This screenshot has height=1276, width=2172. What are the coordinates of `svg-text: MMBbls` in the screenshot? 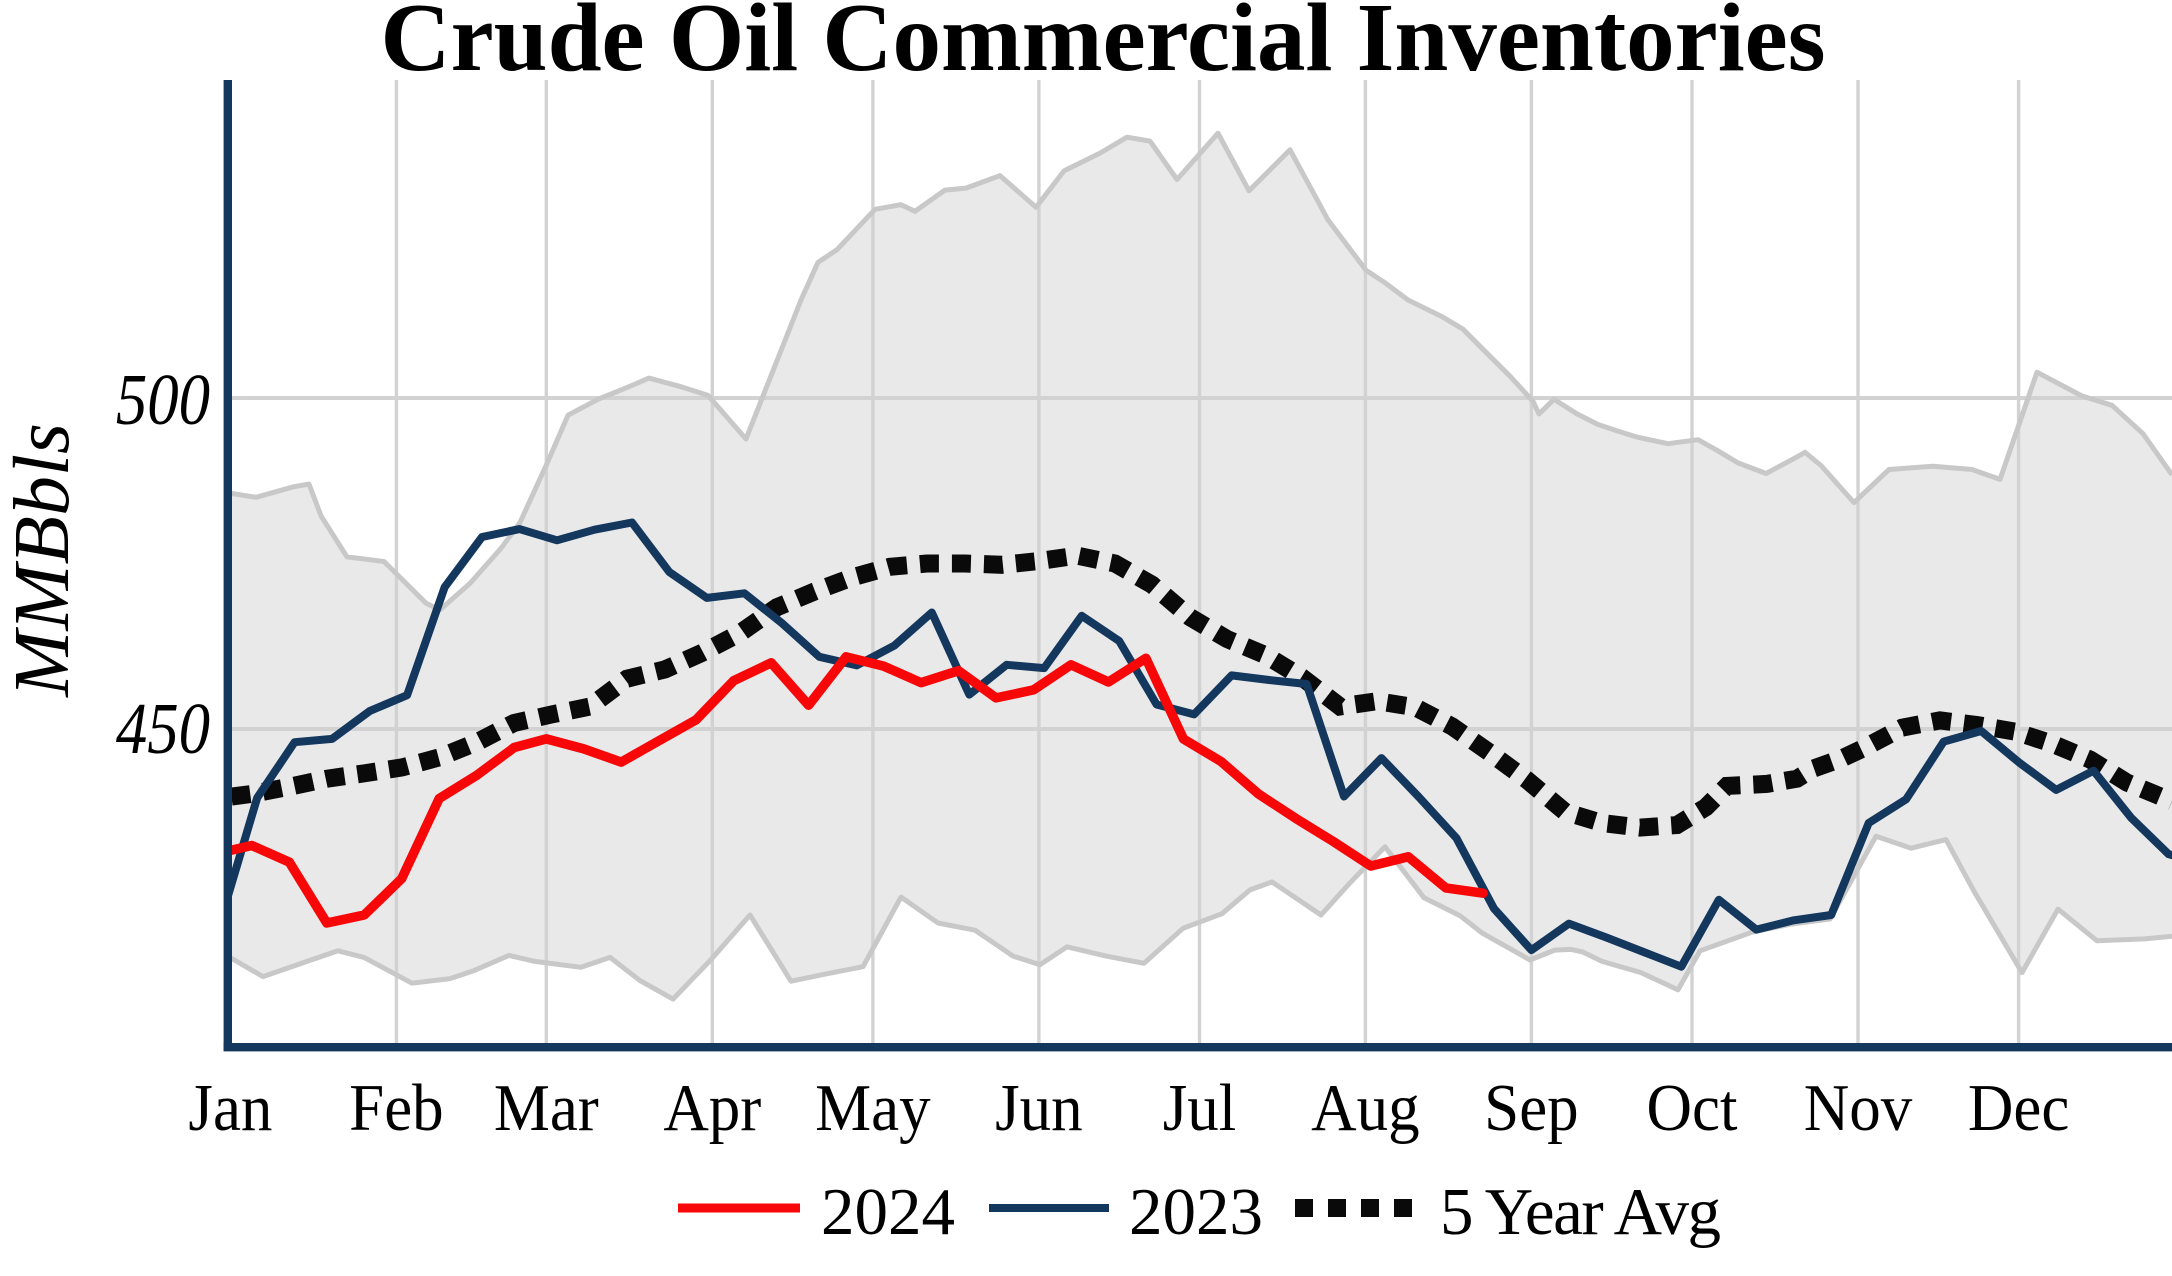 It's located at (43, 560).